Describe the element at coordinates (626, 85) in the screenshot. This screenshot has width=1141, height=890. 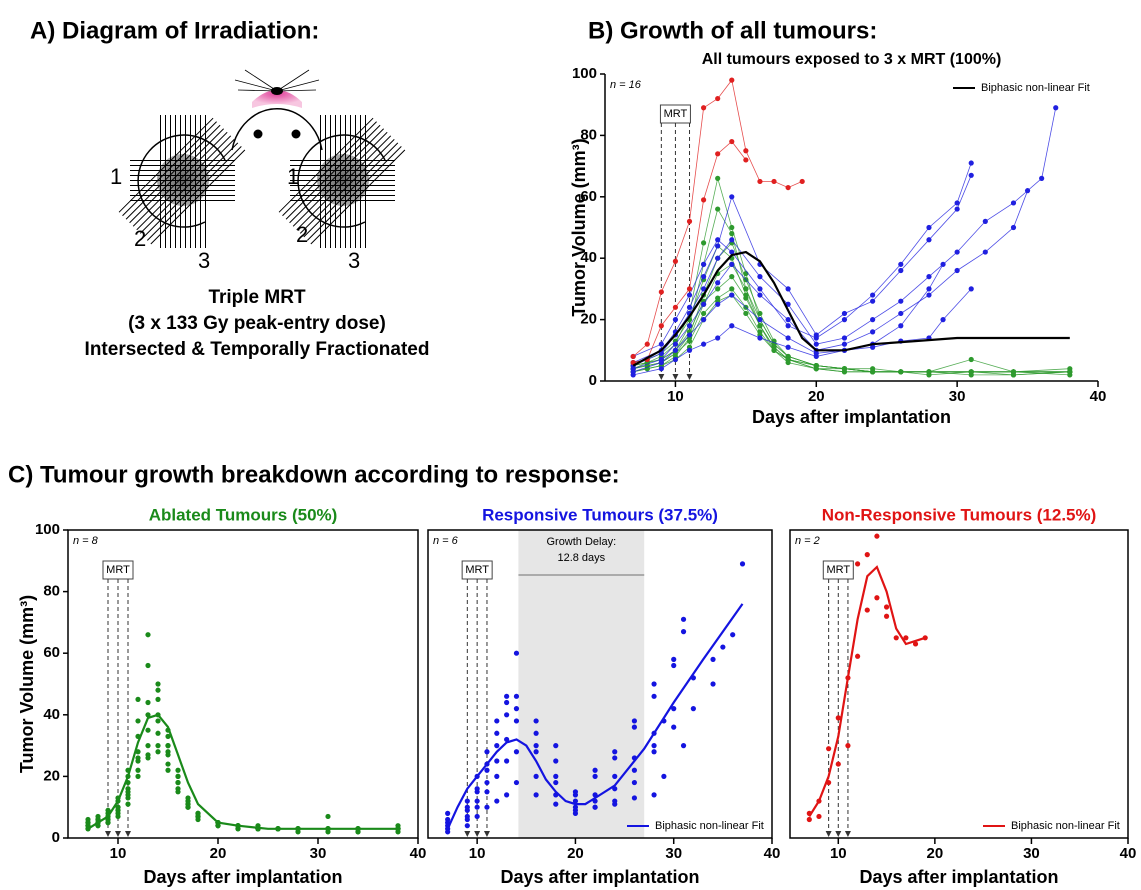
I see `n-label: n = 16` at that location.